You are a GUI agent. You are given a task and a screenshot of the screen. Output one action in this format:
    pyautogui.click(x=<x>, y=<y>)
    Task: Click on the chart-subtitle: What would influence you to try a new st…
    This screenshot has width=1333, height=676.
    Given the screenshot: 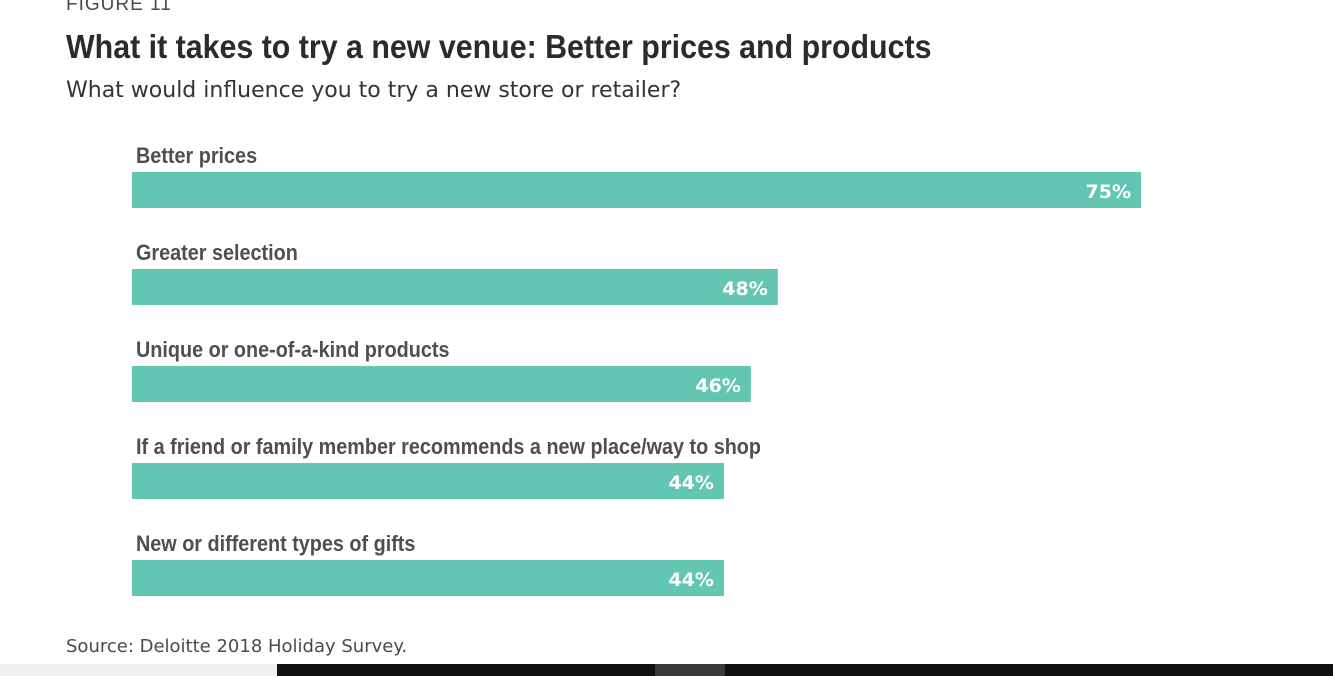 What is the action you would take?
    pyautogui.click(x=374, y=90)
    